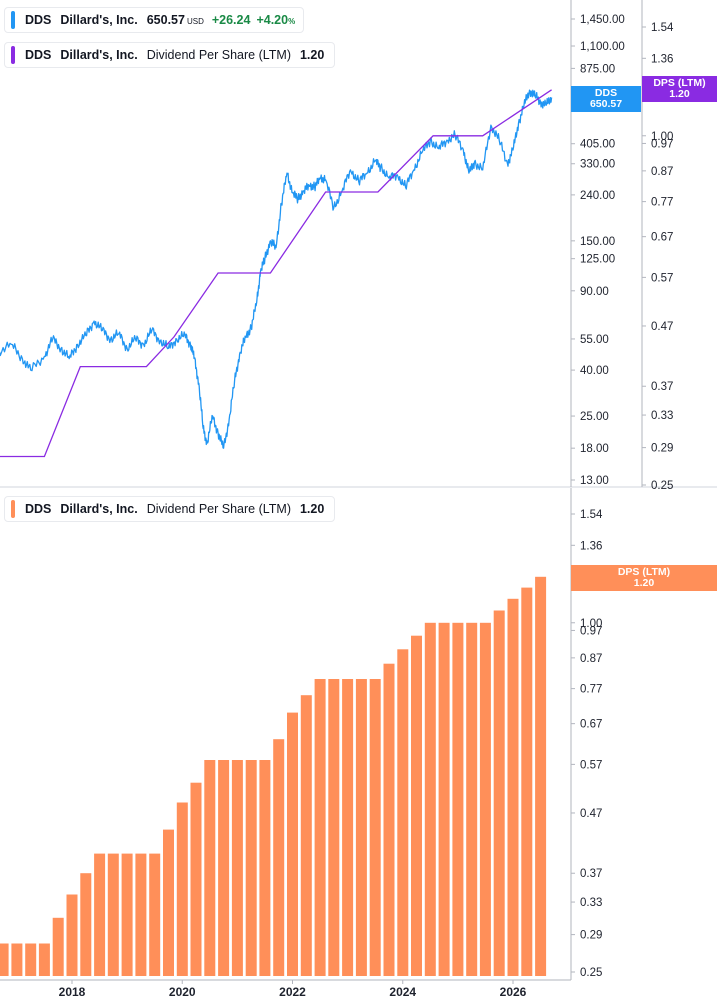 This screenshot has width=717, height=1005. I want to click on x-axis-tick-label: 2020, so click(182, 992).